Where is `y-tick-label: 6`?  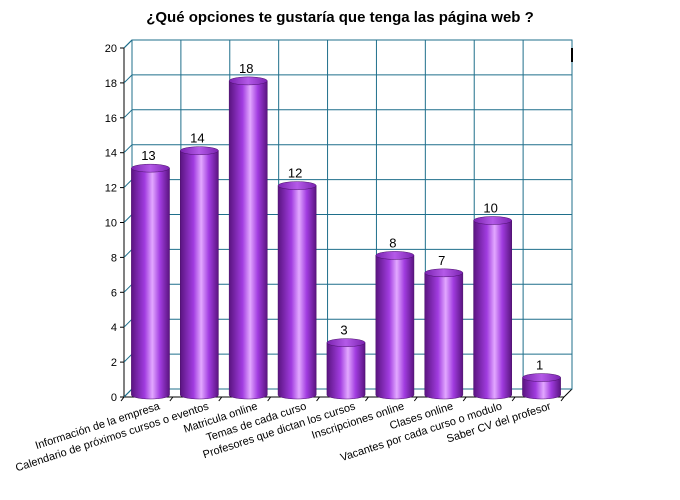
y-tick-label: 6 is located at coordinates (114, 293).